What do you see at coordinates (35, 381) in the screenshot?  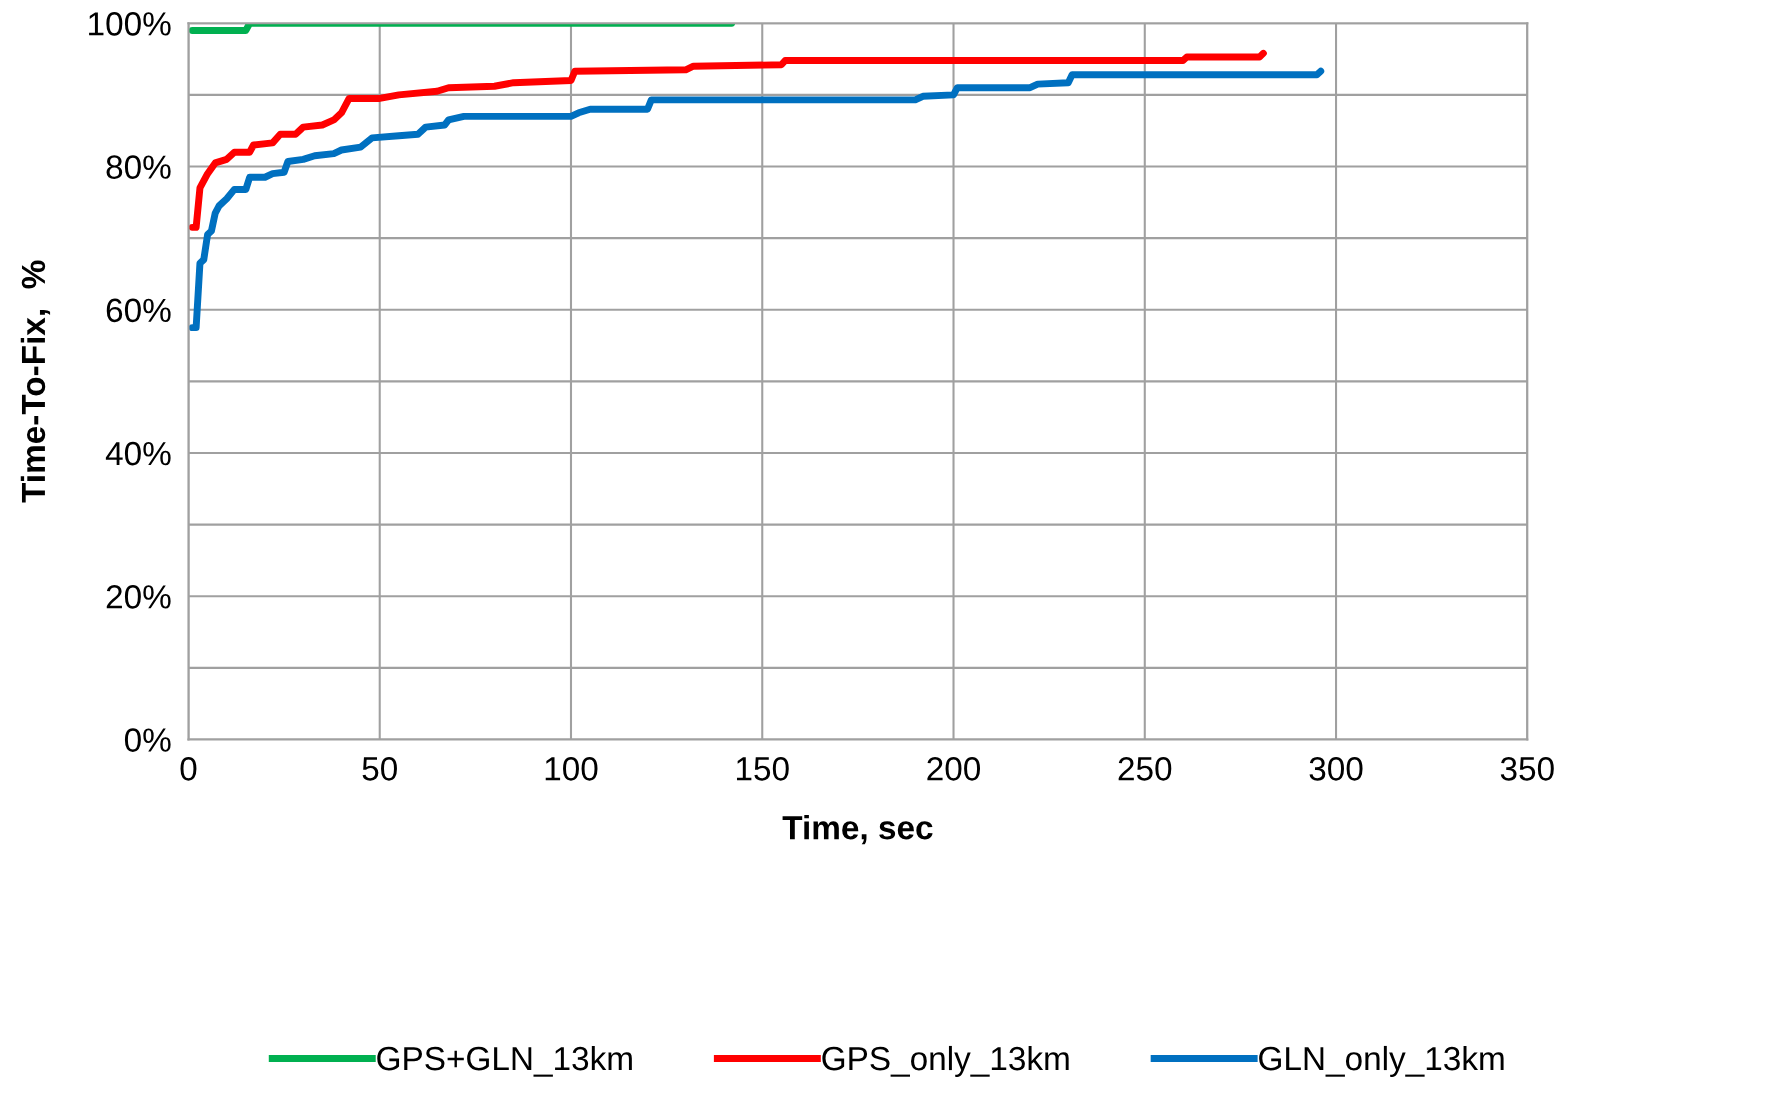 I see `y-axis-title: Time-To-Fix, %` at bounding box center [35, 381].